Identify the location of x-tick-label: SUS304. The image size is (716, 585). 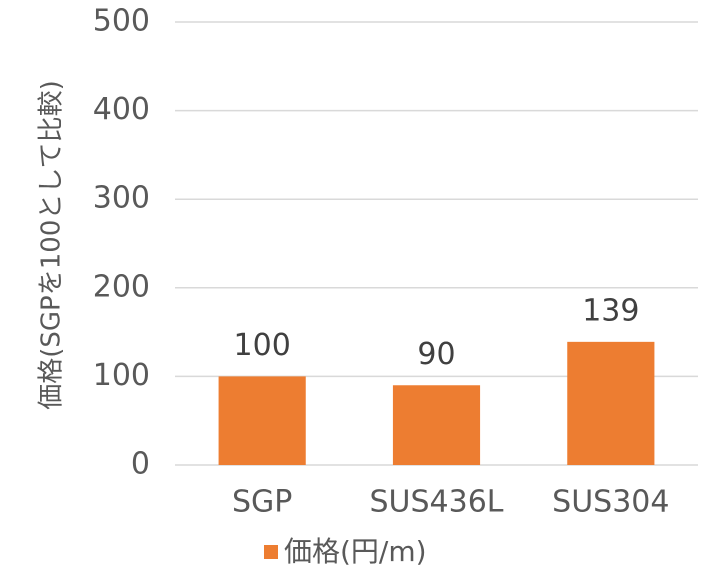
(610, 502).